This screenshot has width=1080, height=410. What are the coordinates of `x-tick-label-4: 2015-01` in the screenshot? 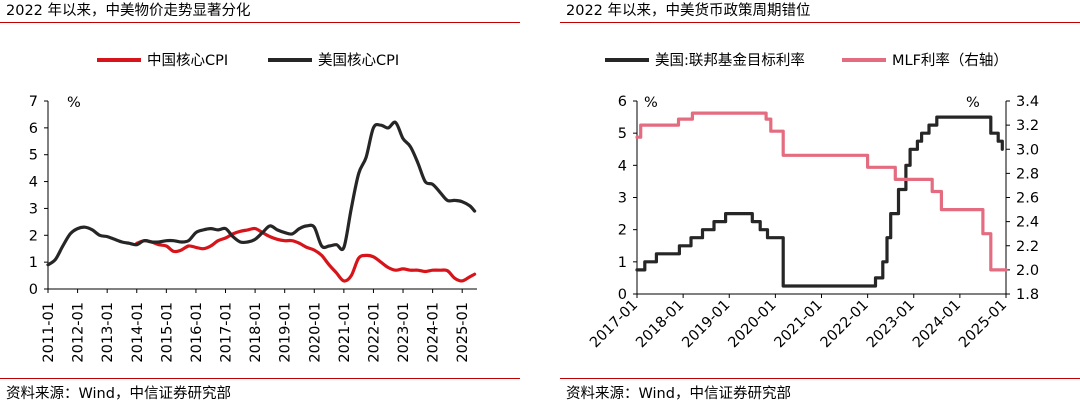 It's located at (167, 332).